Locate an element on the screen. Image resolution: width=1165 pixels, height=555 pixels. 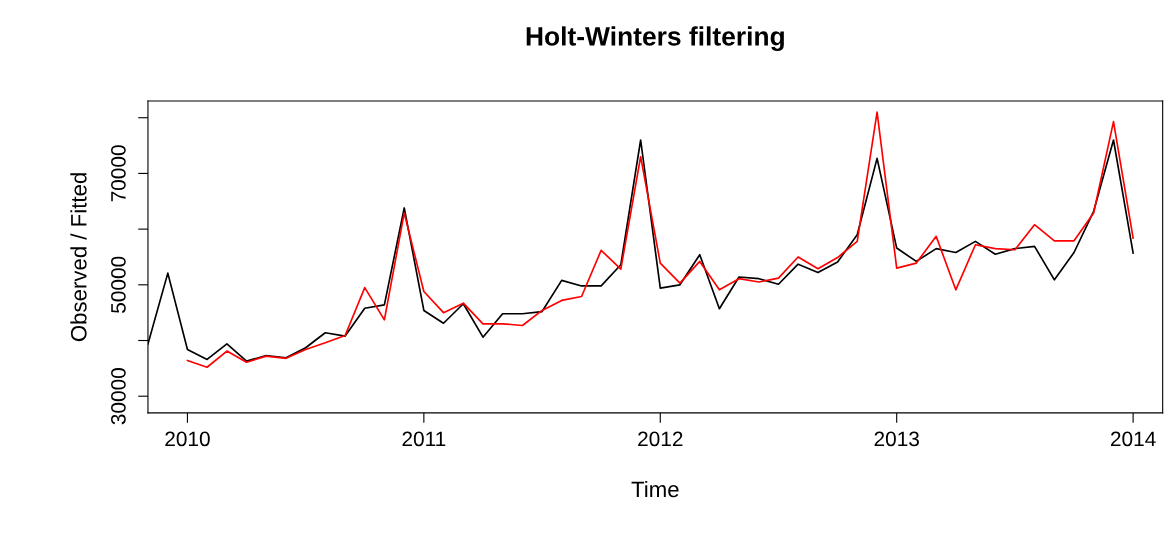
x-tick-label: 2013 is located at coordinates (896, 439).